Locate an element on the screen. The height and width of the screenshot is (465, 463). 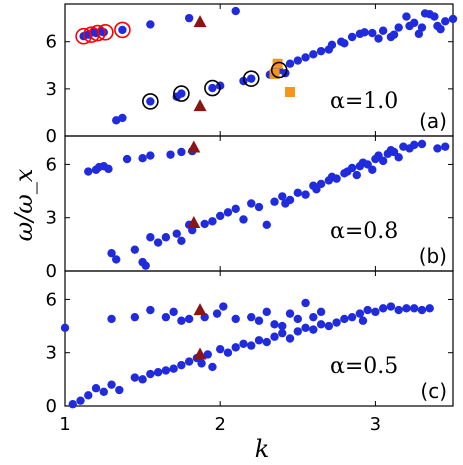
alpha-annotation: α=0.5 is located at coordinates (364, 366).